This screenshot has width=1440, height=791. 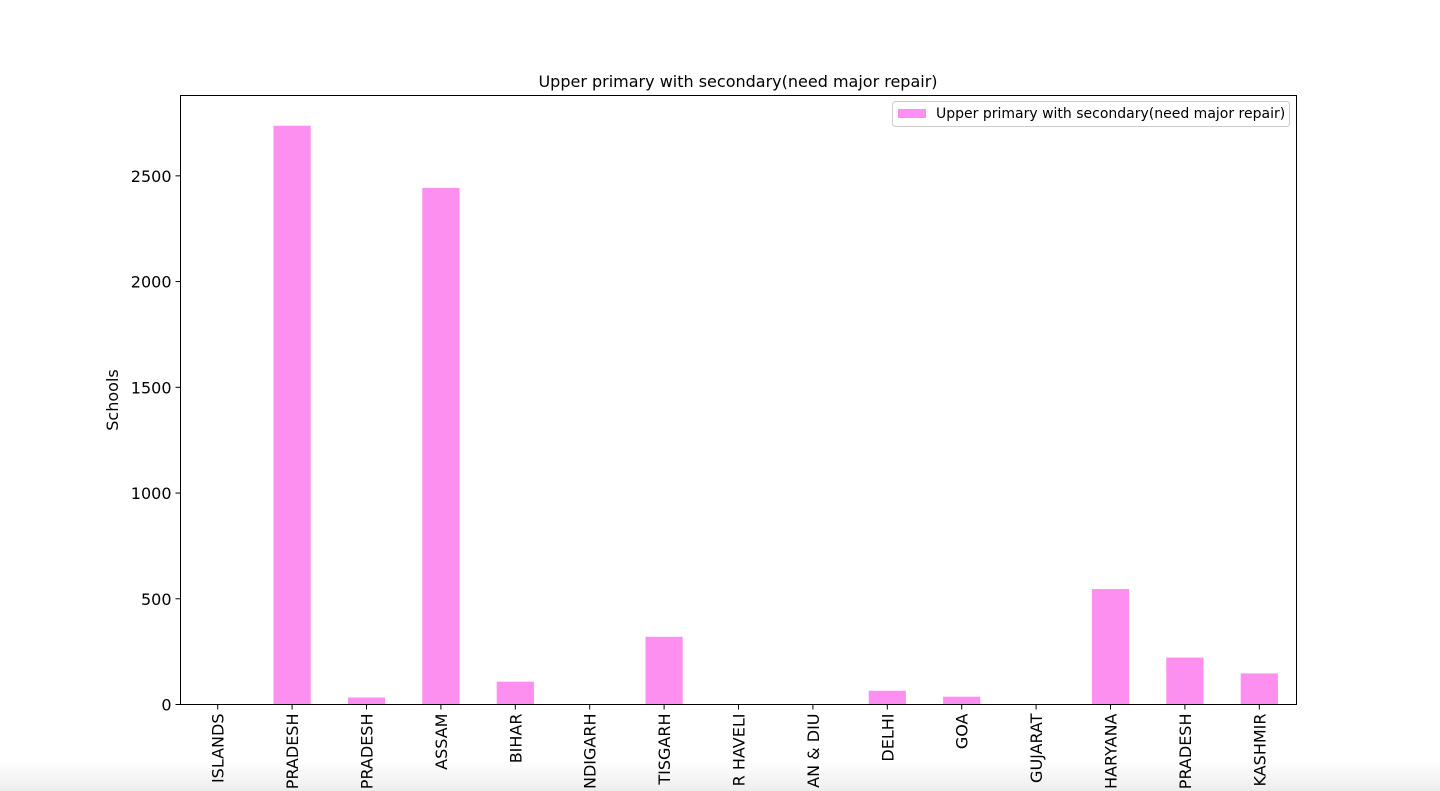 I want to click on x-tick-label: GUJARAT, so click(x=1036, y=748).